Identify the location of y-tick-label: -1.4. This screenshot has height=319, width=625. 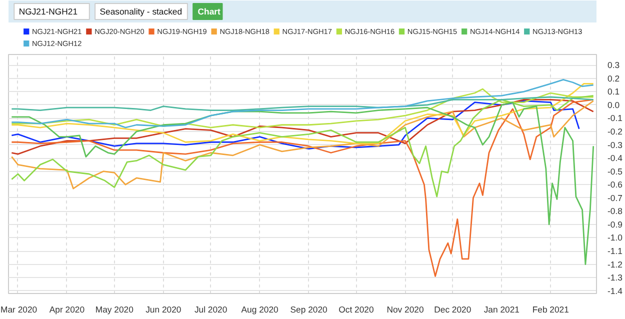
(615, 291).